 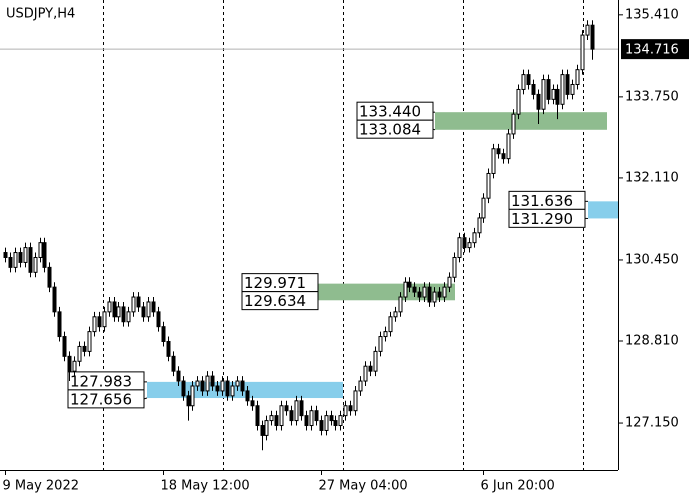 What do you see at coordinates (655, 49) in the screenshot?
I see `last-price-tag` at bounding box center [655, 49].